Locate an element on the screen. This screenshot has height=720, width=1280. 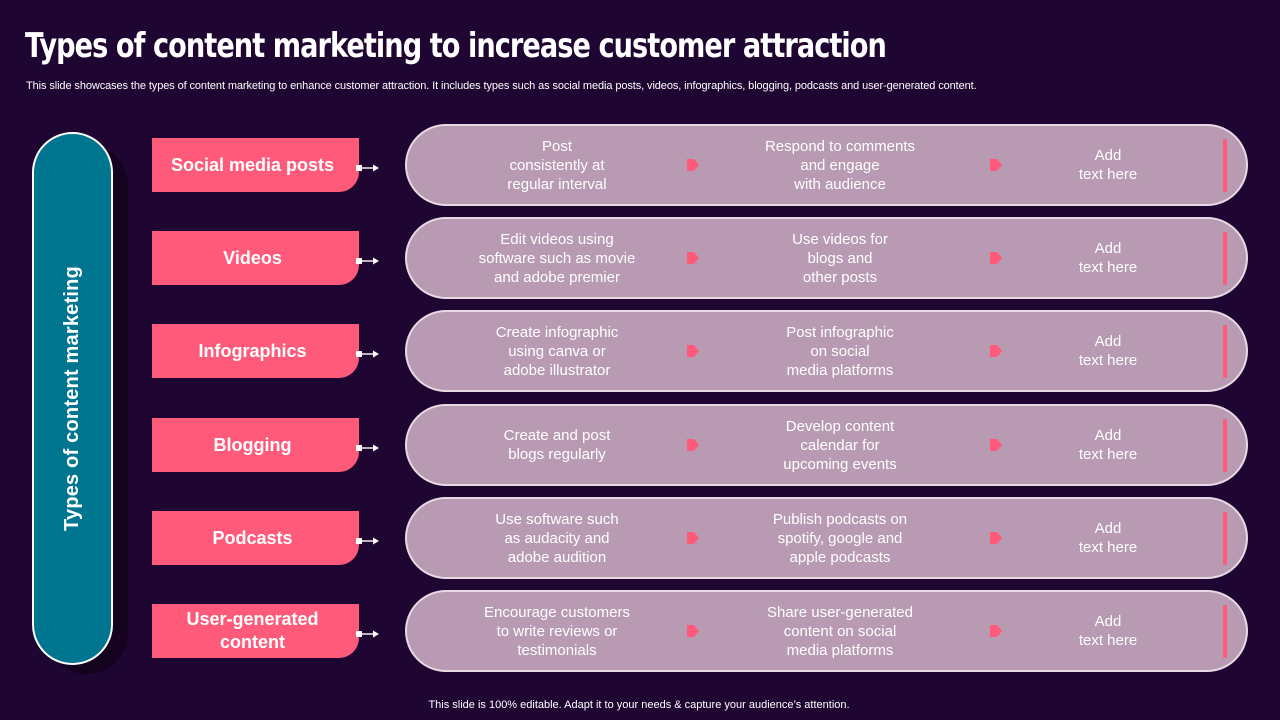
side-pill-text-wrap: Types of content marketing is located at coordinates (72, 398).